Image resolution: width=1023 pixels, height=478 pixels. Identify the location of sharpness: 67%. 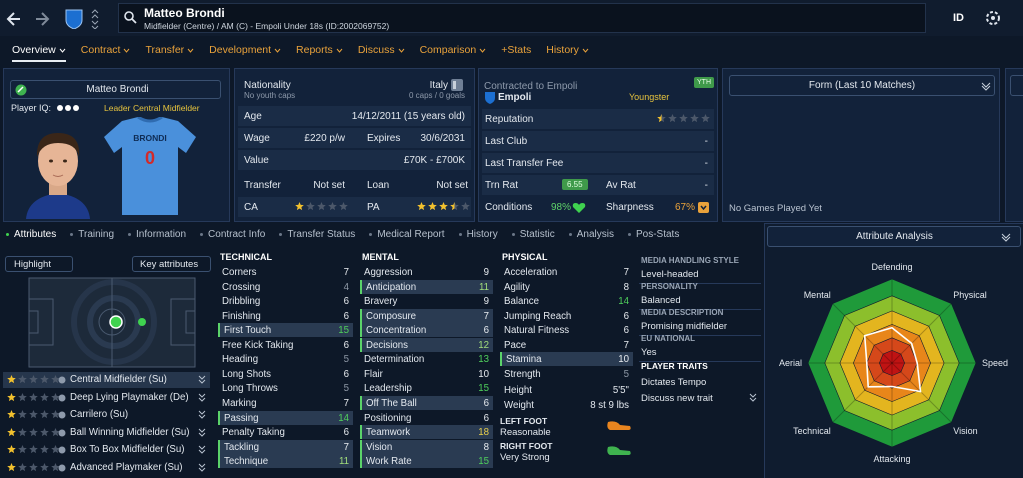
(684, 207).